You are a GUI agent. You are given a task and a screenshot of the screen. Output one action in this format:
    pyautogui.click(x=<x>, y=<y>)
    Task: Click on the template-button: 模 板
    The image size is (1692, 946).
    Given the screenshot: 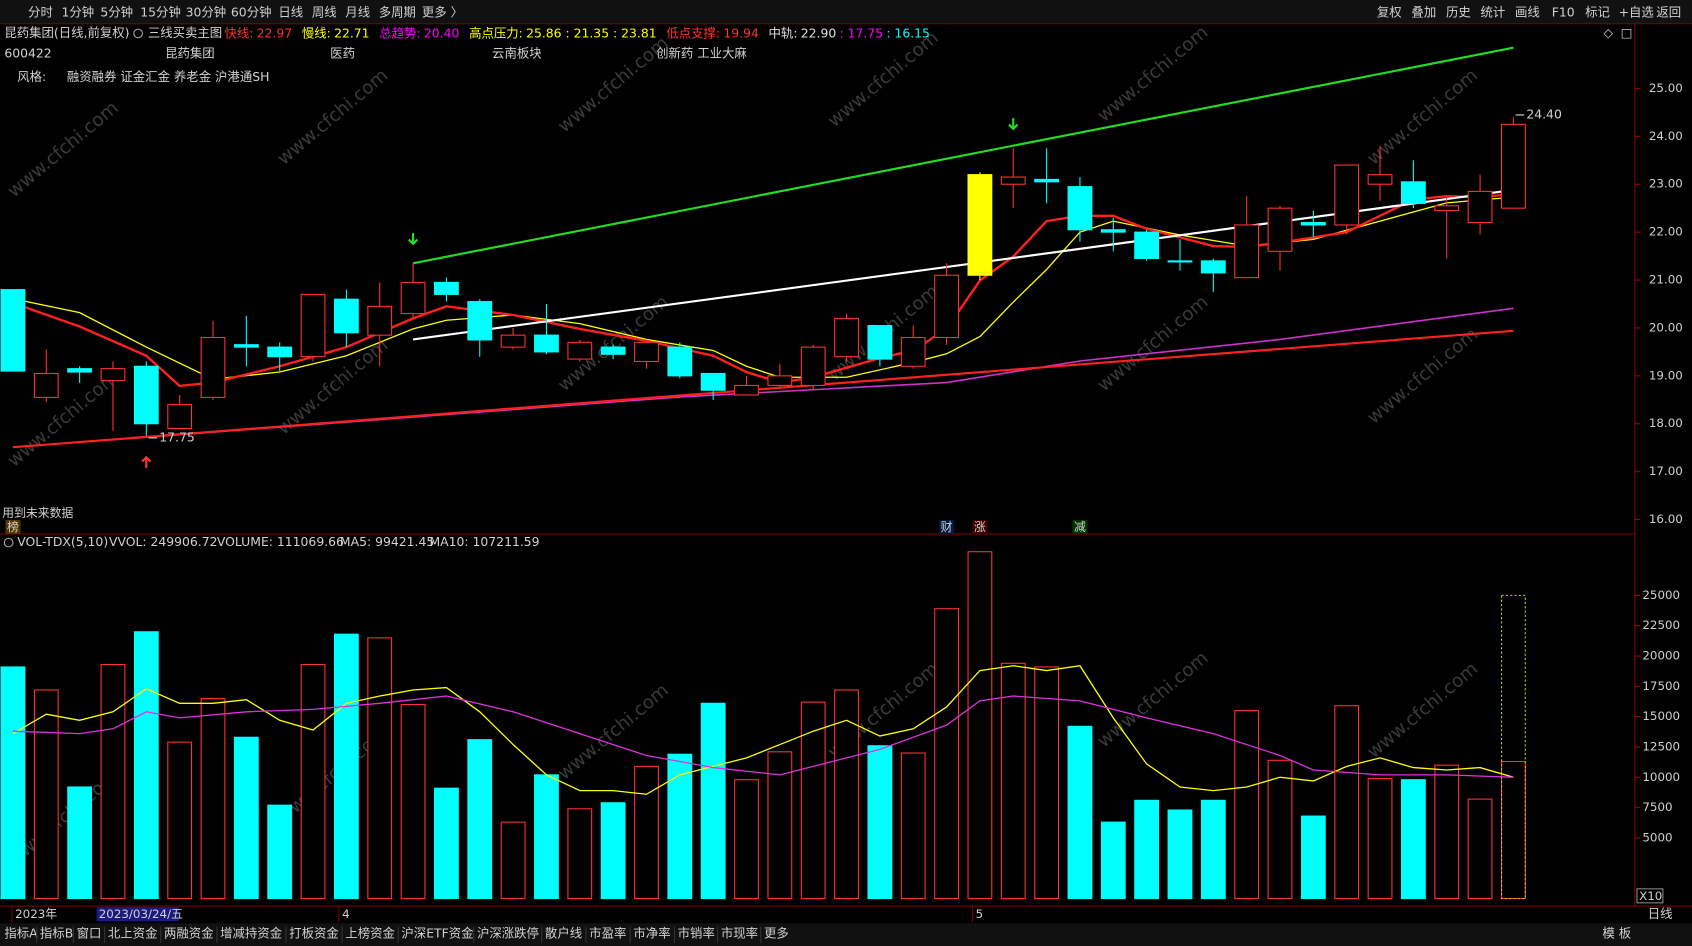 What is the action you would take?
    pyautogui.click(x=1616, y=933)
    